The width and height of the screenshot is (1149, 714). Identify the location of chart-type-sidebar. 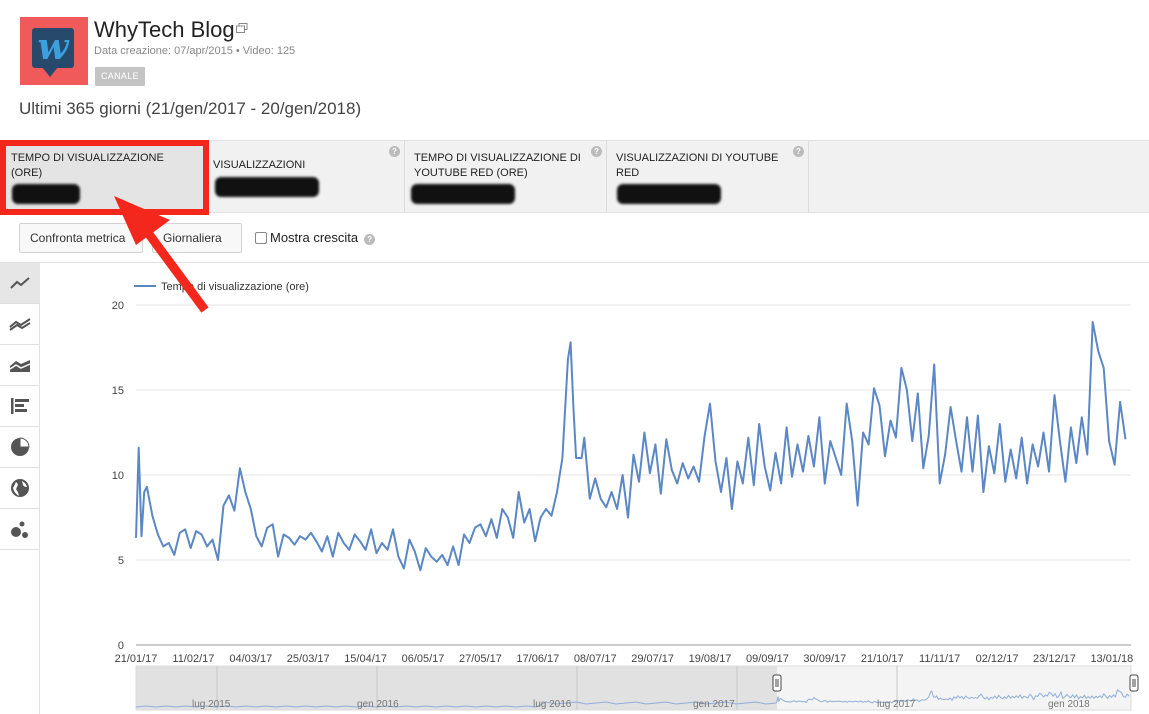
(20, 488).